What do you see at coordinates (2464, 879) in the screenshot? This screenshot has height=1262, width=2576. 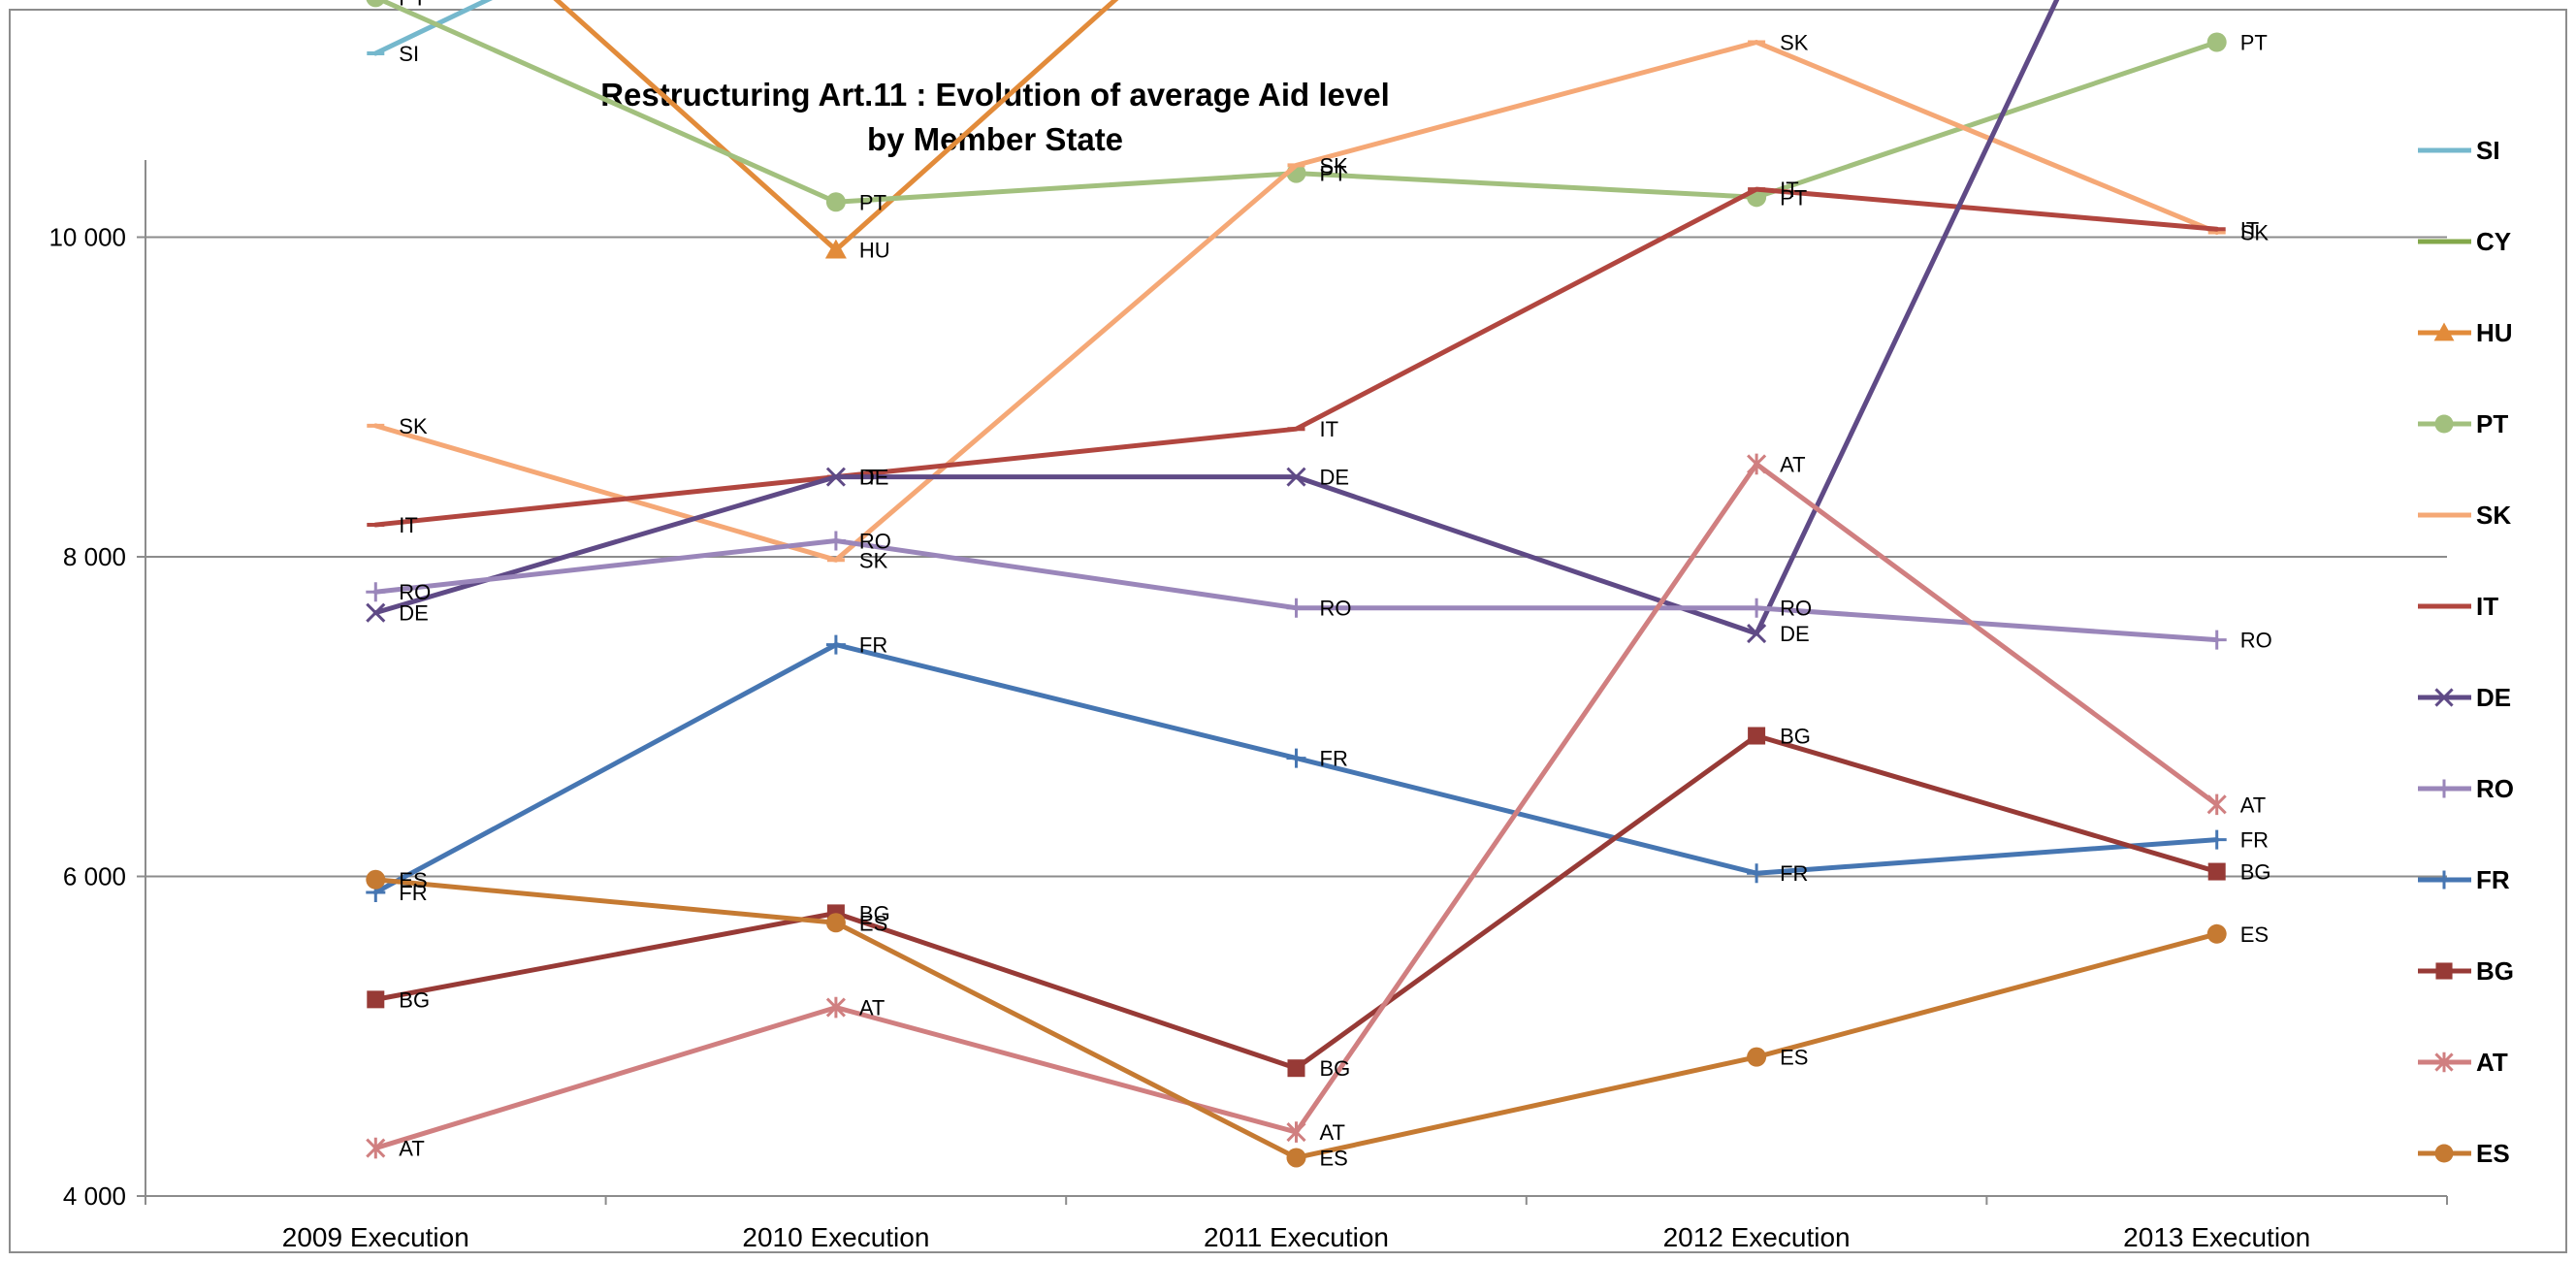 I see `legend-item-fr: FR` at bounding box center [2464, 879].